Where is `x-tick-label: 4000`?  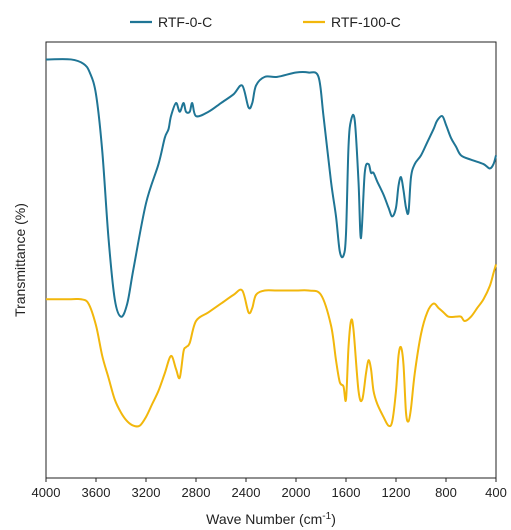
x-tick-label: 4000 is located at coordinates (46, 492).